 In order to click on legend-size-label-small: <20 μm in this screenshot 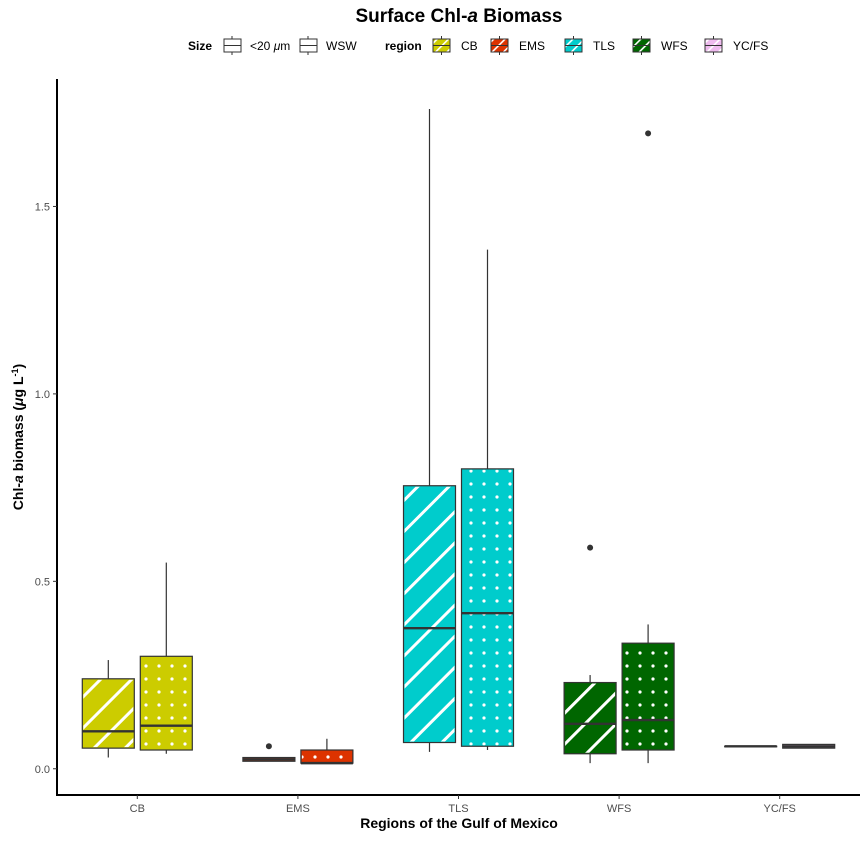, I will do `click(270, 46)`.